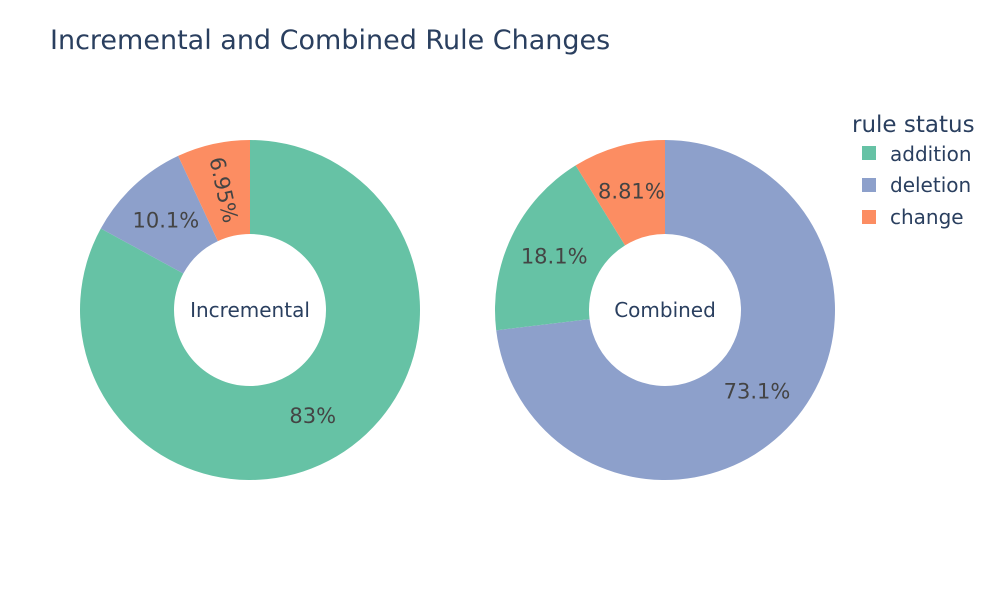  I want to click on legend-item-deletion: deletion, so click(916, 185).